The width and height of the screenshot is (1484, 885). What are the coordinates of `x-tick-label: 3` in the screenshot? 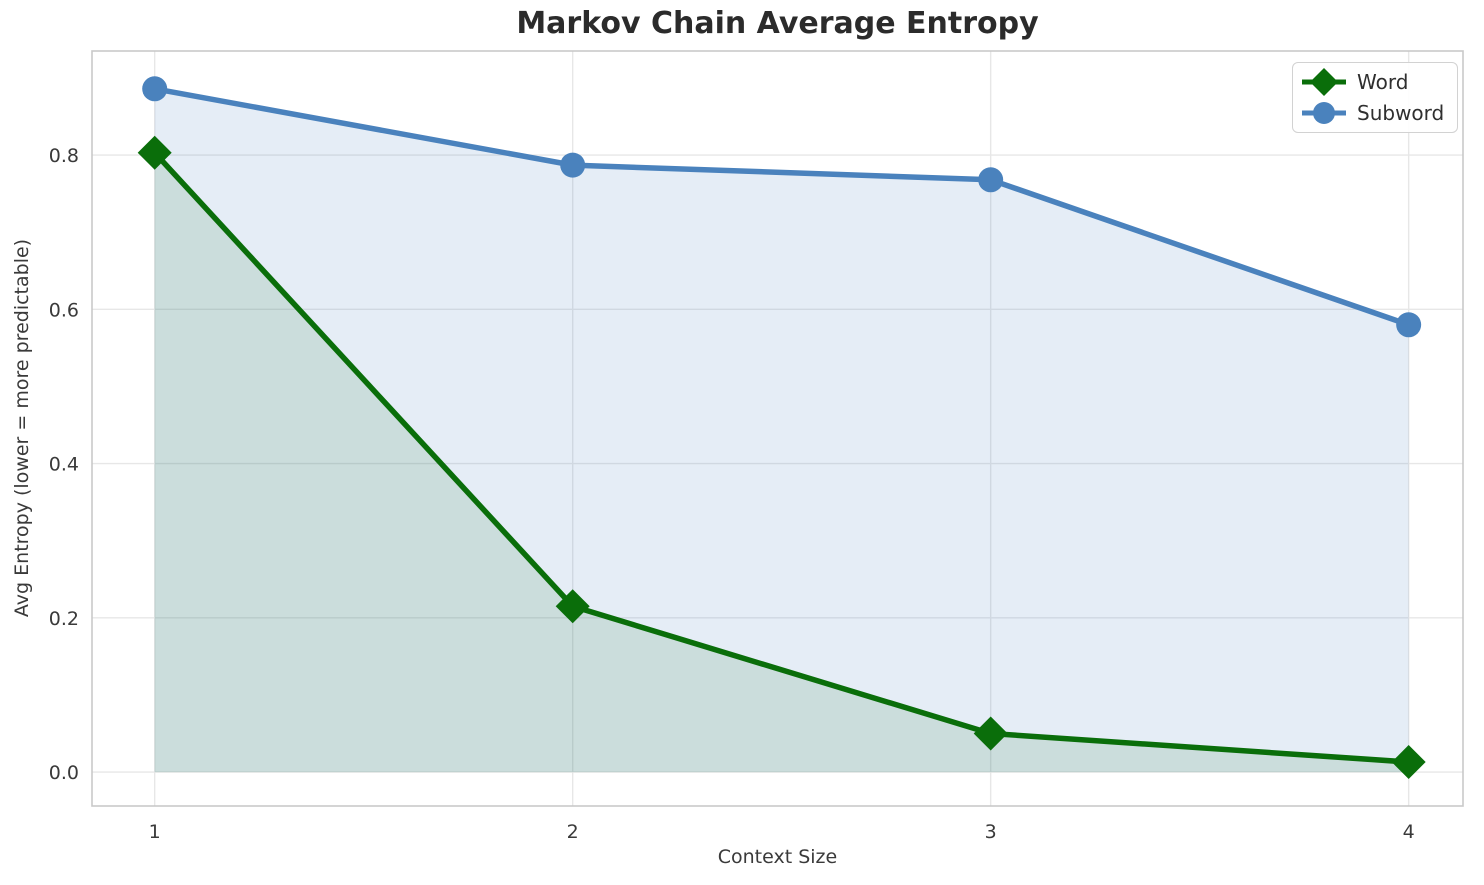 It's located at (991, 832).